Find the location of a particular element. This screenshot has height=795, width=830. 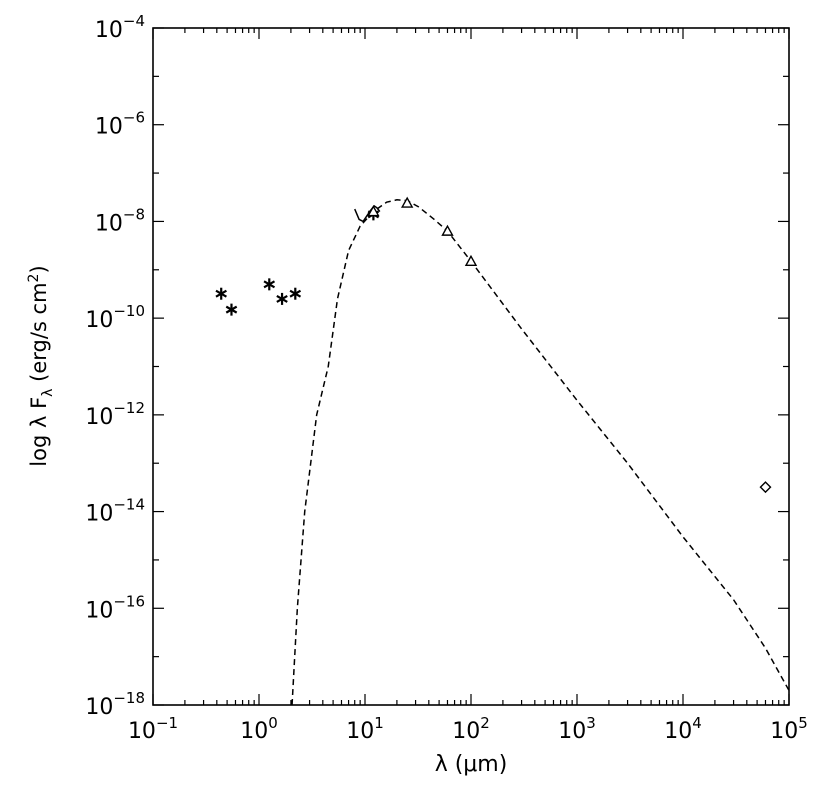

y-tick-label-exponent: −12 is located at coordinates (129, 408).